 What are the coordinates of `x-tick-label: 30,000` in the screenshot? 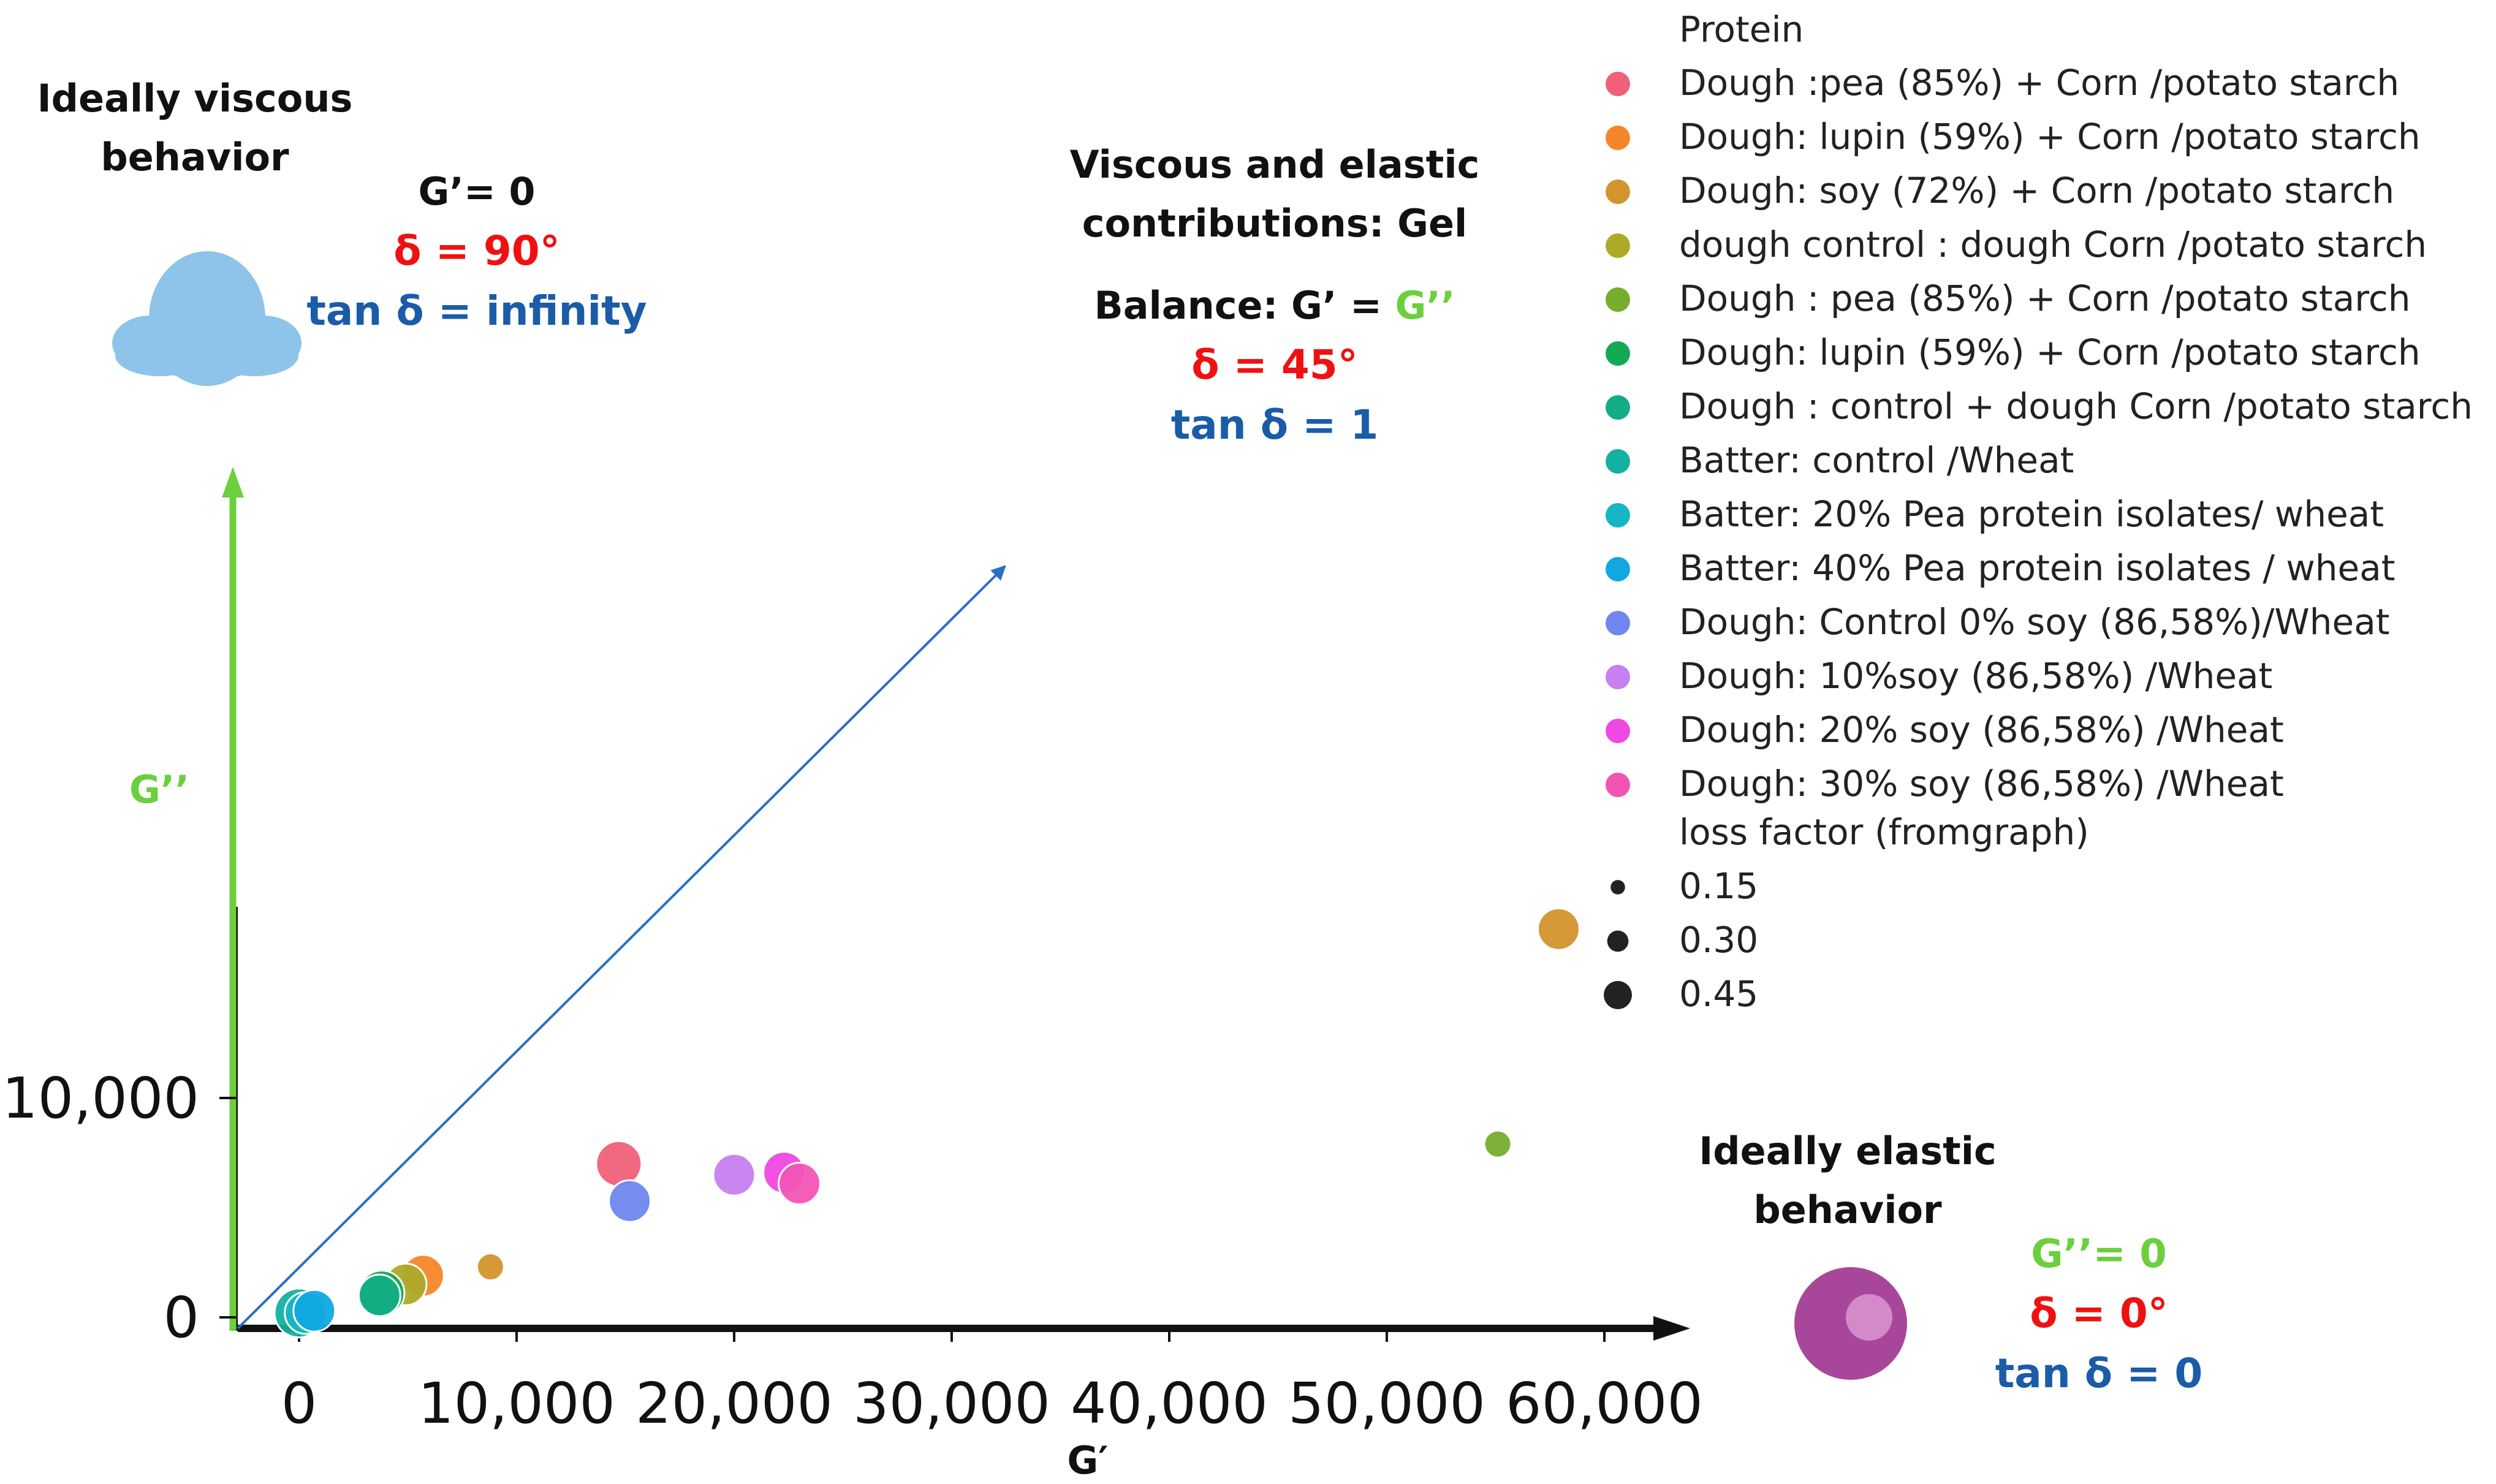 It's located at (951, 1403).